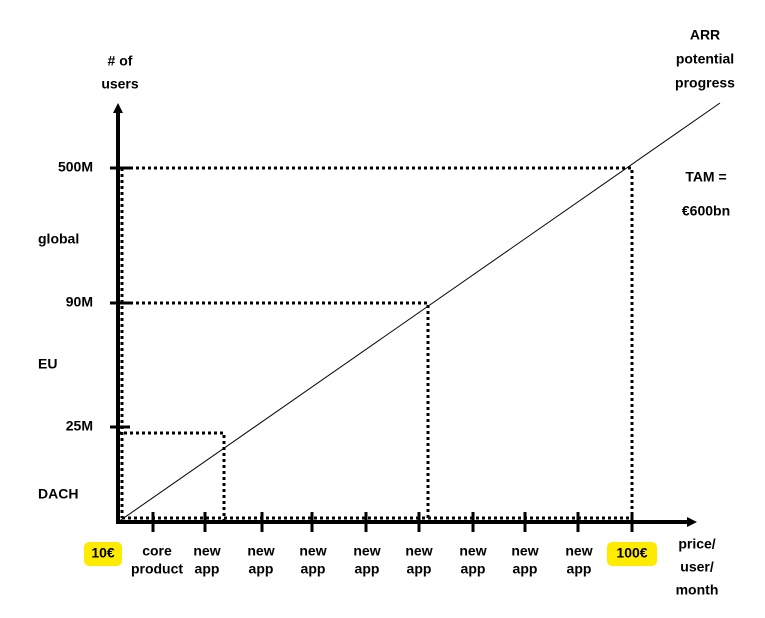 The height and width of the screenshot is (618, 765). I want to click on x-axis-title: user/, so click(697, 567).